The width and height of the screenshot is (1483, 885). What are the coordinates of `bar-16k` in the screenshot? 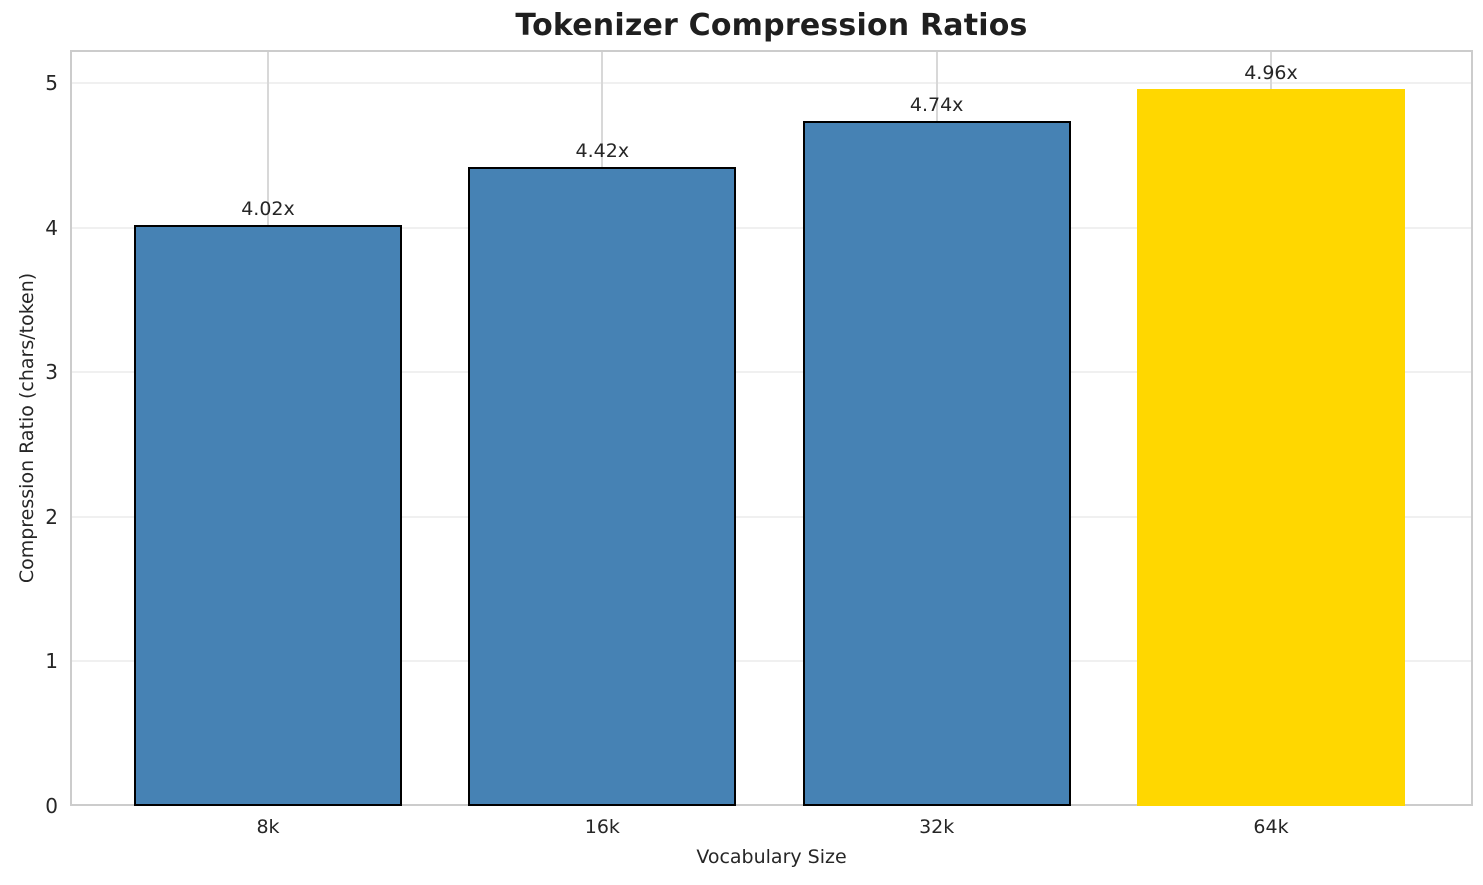 It's located at (602, 486).